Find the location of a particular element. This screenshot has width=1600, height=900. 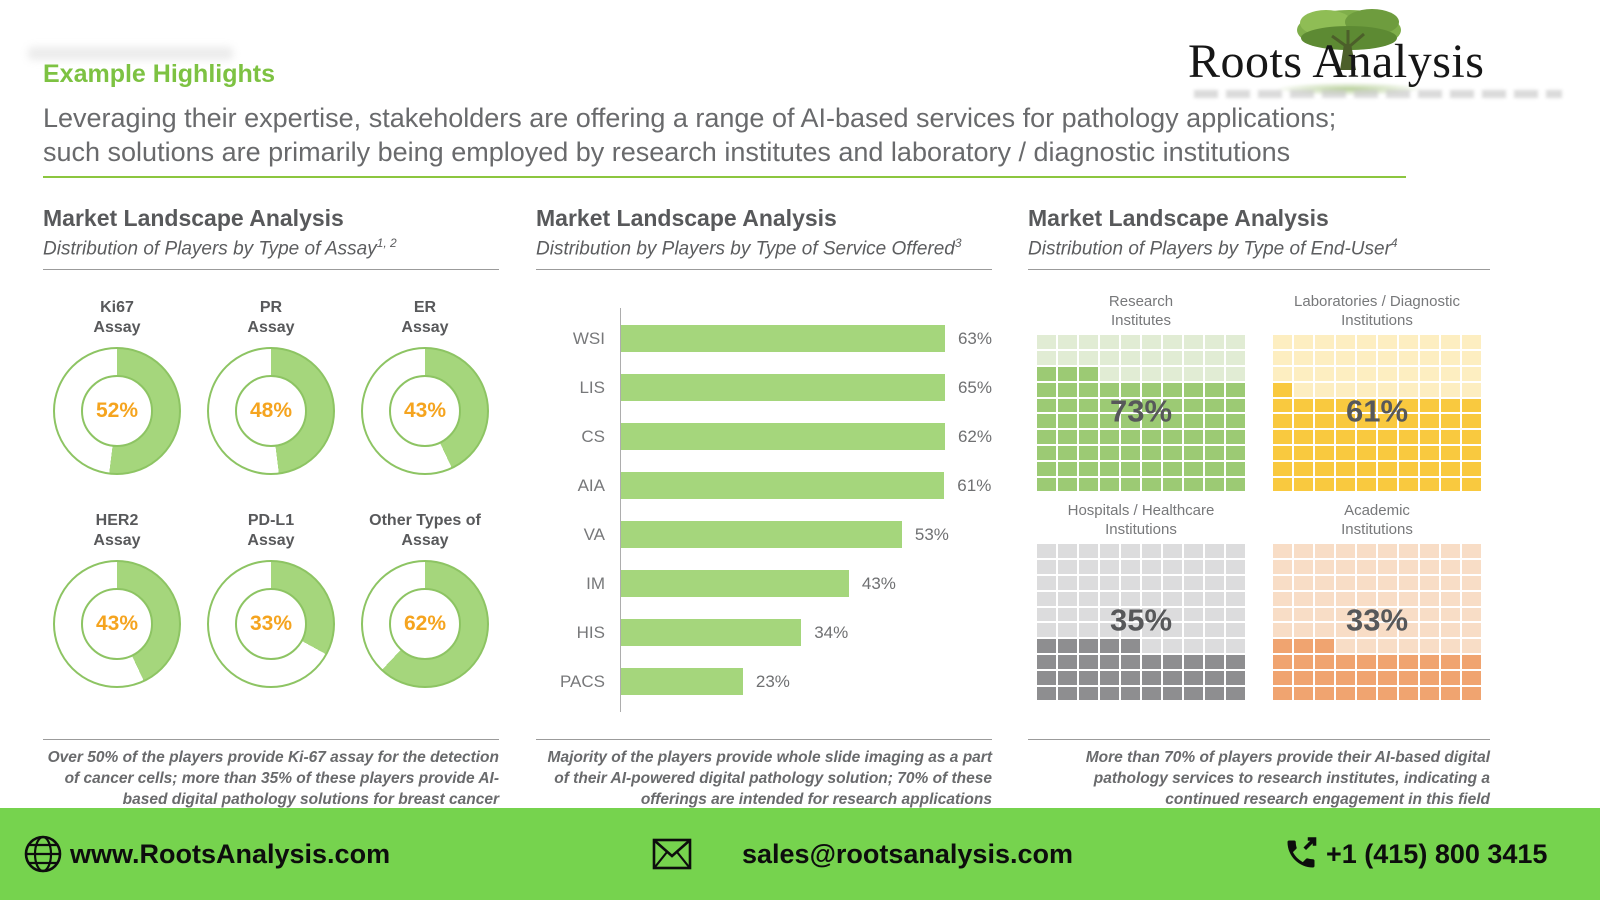

donut-hole: 33% is located at coordinates (271, 624).